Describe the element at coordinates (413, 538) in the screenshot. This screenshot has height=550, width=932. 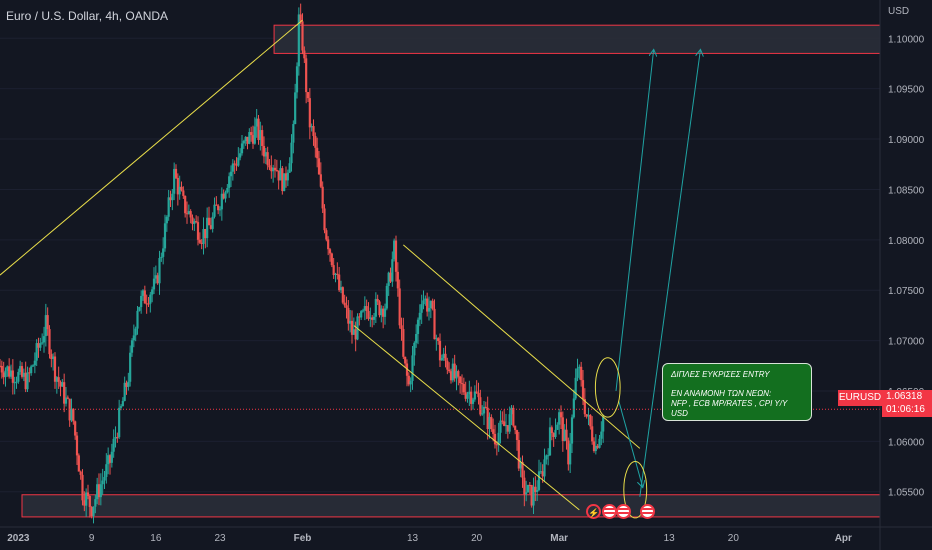
I see `time-tick-label: 13` at that location.